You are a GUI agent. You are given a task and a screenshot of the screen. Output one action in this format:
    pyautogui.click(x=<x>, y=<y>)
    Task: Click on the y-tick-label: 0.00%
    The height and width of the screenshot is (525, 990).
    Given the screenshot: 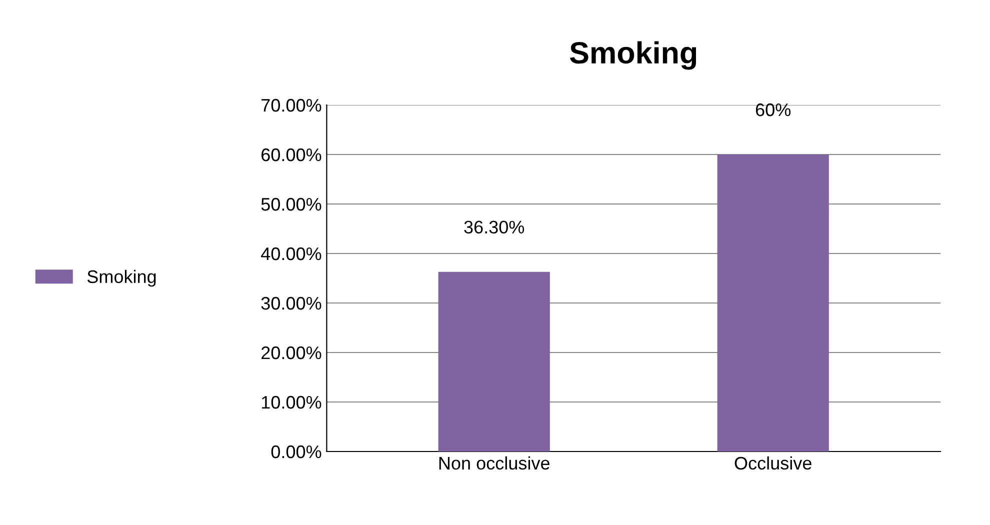 What is the action you would take?
    pyautogui.click(x=296, y=451)
    